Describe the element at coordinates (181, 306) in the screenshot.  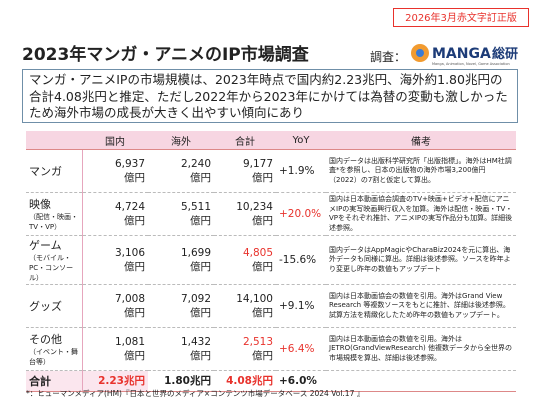
I see `value-cell: 7,092 億円` at that location.